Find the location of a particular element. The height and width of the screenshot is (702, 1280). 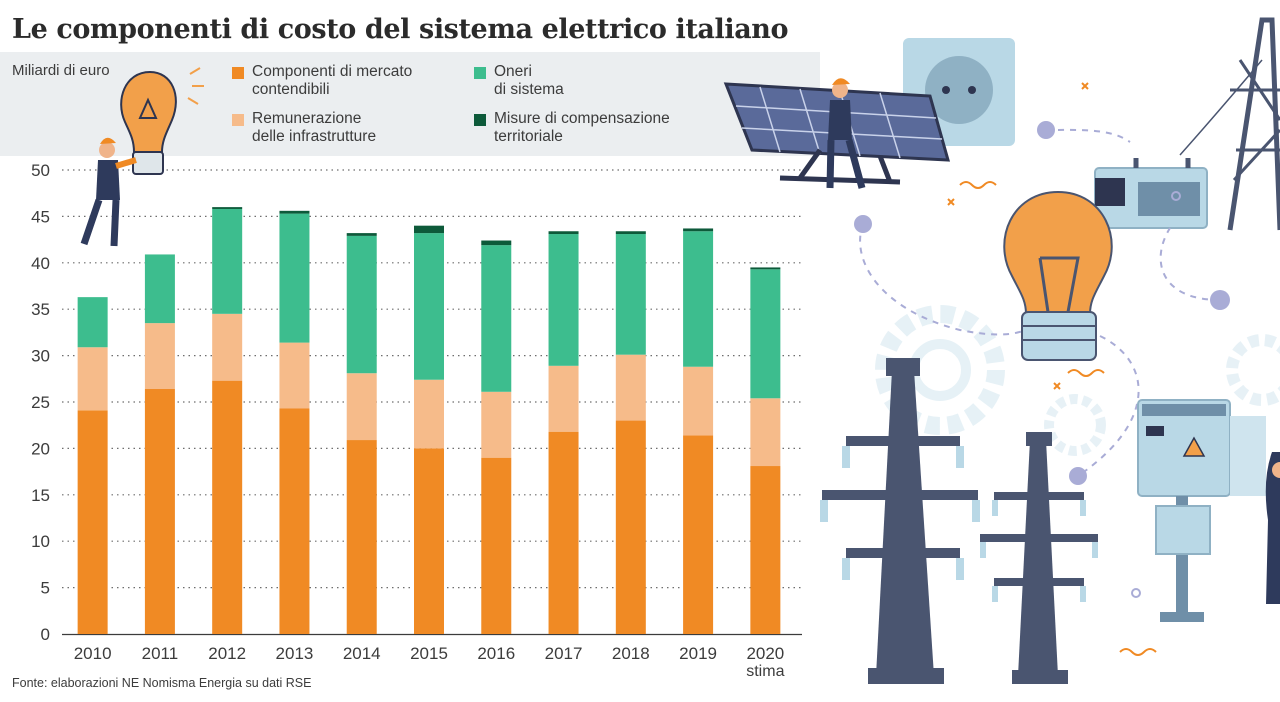

transformer-terminal-icon is located at coordinates (1162, 163).